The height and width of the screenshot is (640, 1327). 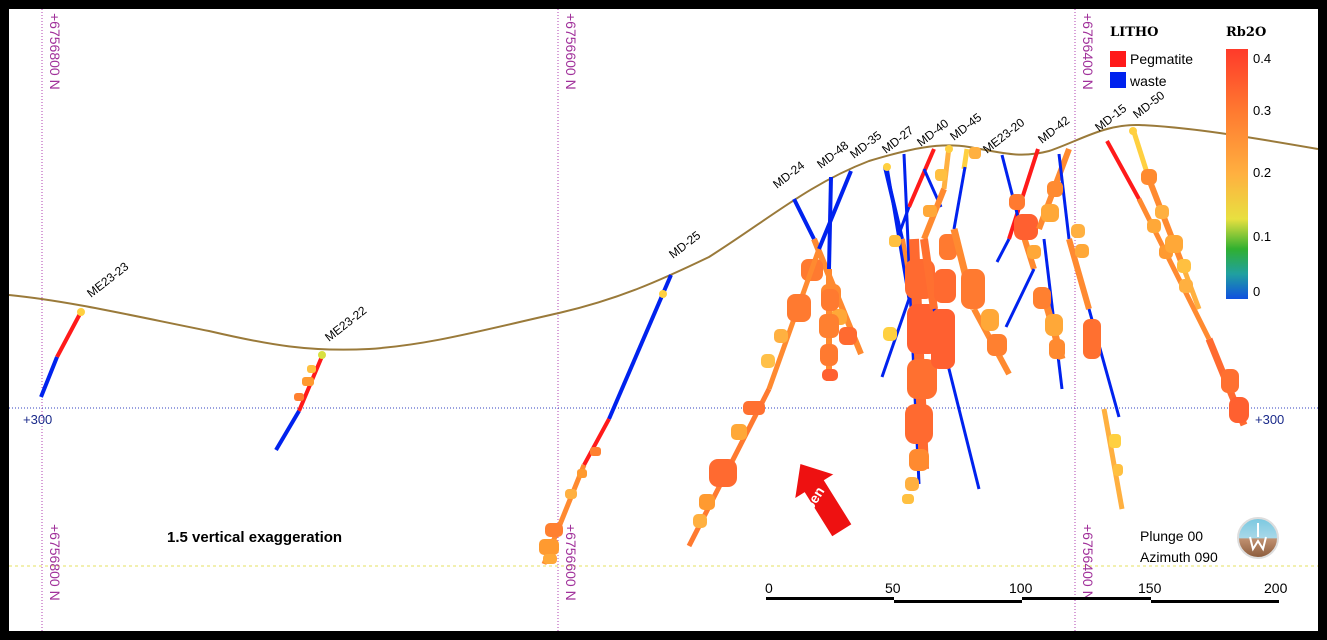 What do you see at coordinates (1246, 32) in the screenshot?
I see `rb2o-legend-title: Rb2O` at bounding box center [1246, 32].